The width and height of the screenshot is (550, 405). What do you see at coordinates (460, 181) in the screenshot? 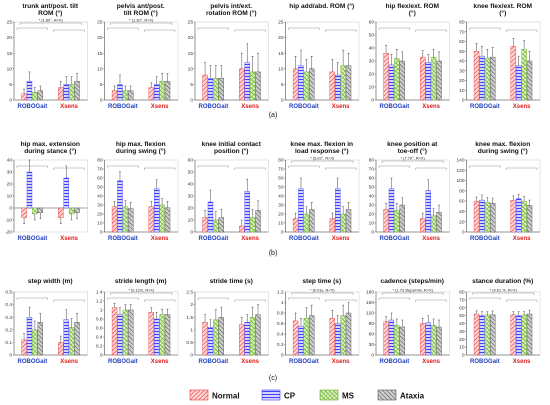
I see `y-tick-label: 100` at bounding box center [460, 181].